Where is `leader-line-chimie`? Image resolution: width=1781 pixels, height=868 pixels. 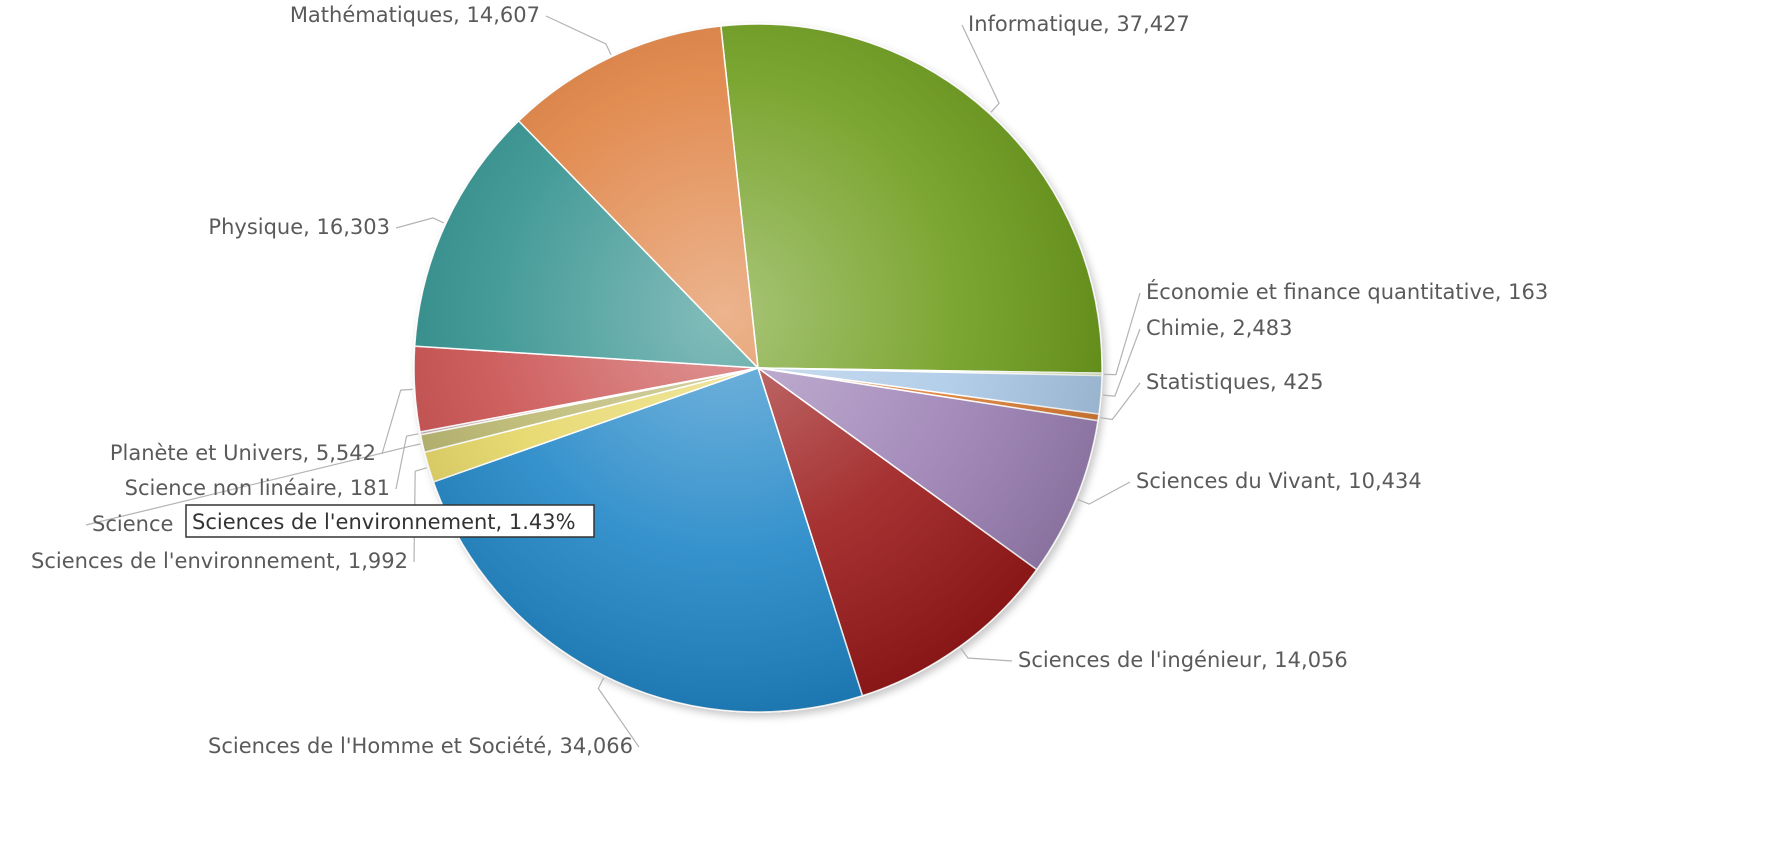 leader-line-chimie is located at coordinates (1121, 362).